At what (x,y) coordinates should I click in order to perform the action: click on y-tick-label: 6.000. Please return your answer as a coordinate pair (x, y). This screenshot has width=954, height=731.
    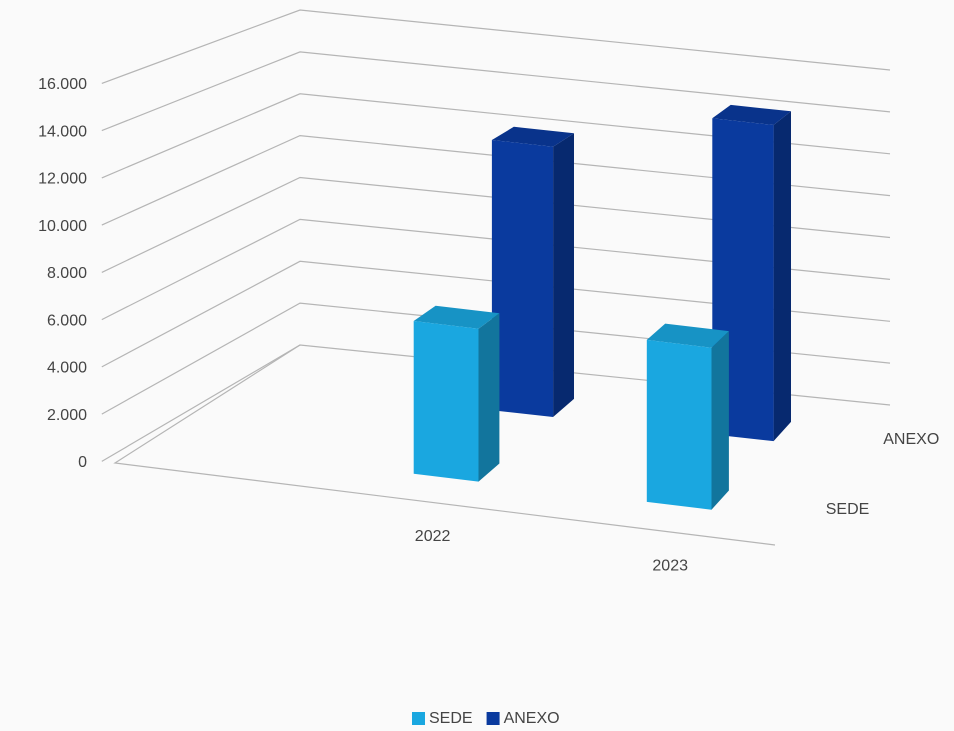
    Looking at the image, I should click on (67, 320).